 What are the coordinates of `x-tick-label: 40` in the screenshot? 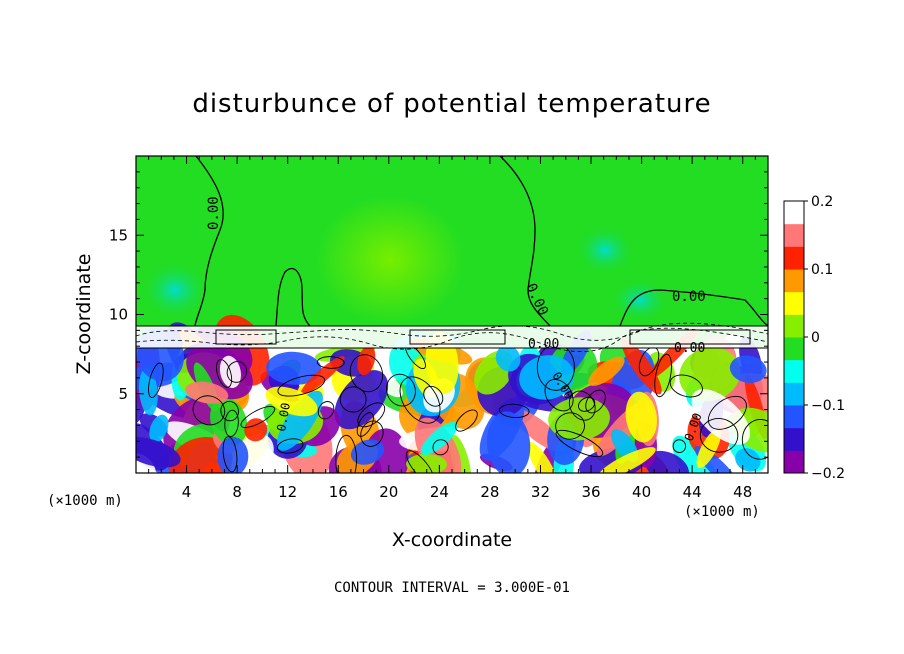 It's located at (641, 492).